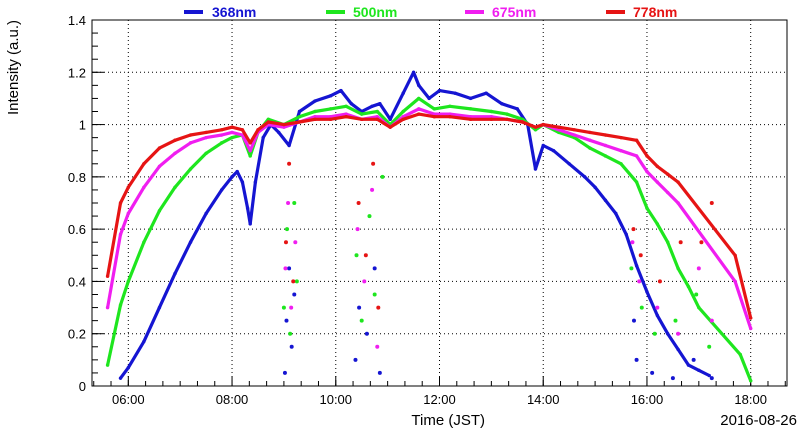  I want to click on y-axis-title: Intensity (a.u.), so click(13, 67).